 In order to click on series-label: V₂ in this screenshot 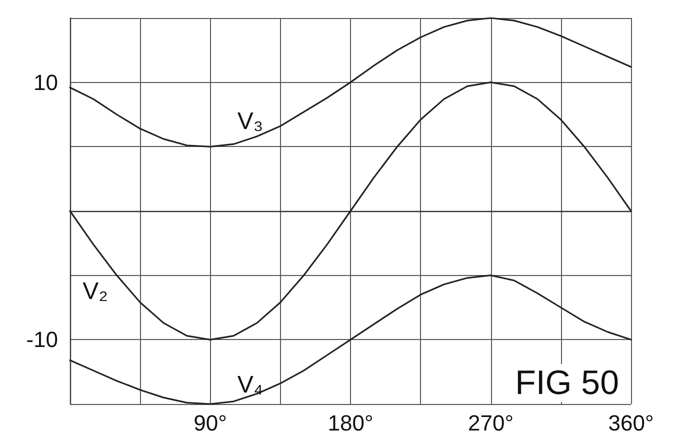, I will do `click(95, 292)`.